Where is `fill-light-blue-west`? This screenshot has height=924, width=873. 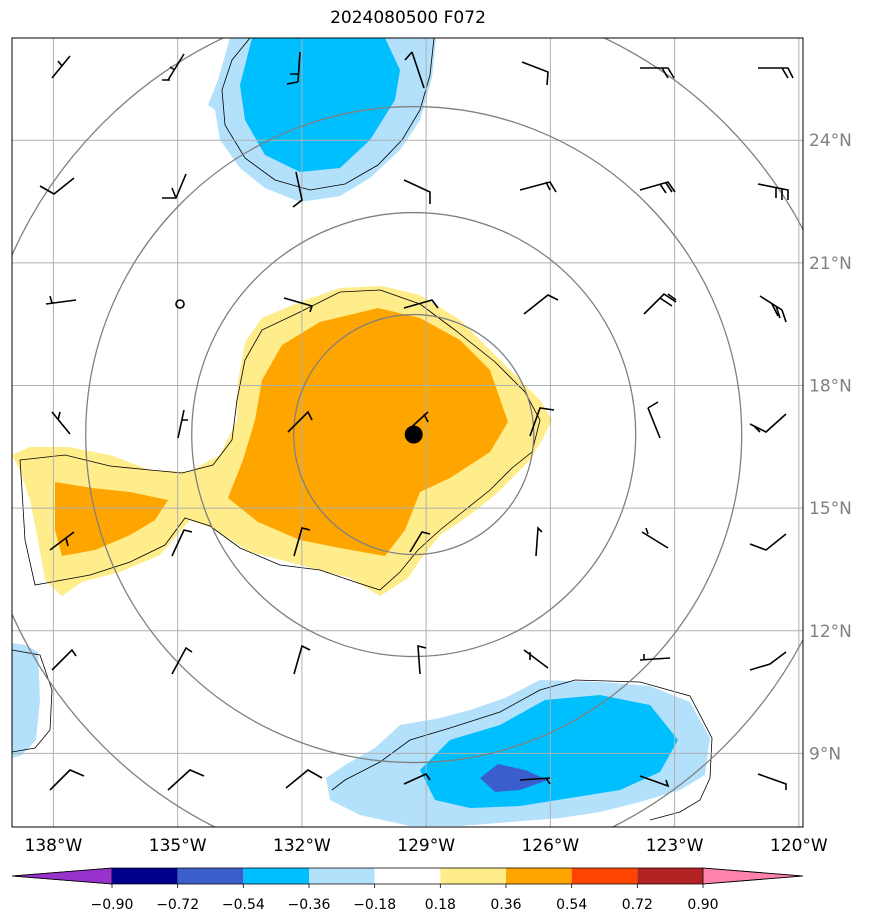 fill-light-blue-west is located at coordinates (26, 700).